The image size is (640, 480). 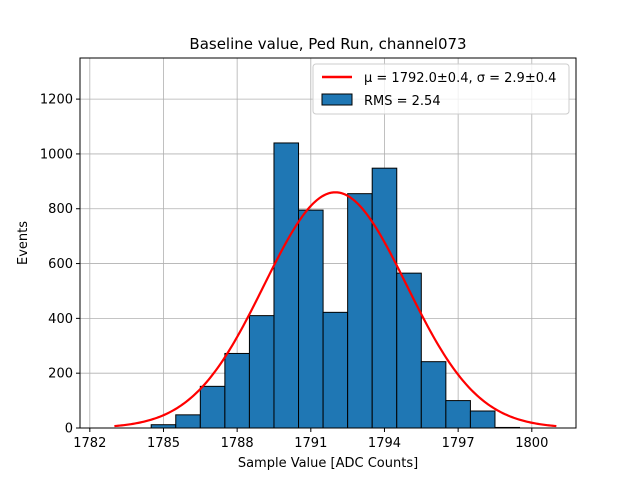 What do you see at coordinates (56, 154) in the screenshot?
I see `y-tick-label: 1000` at bounding box center [56, 154].